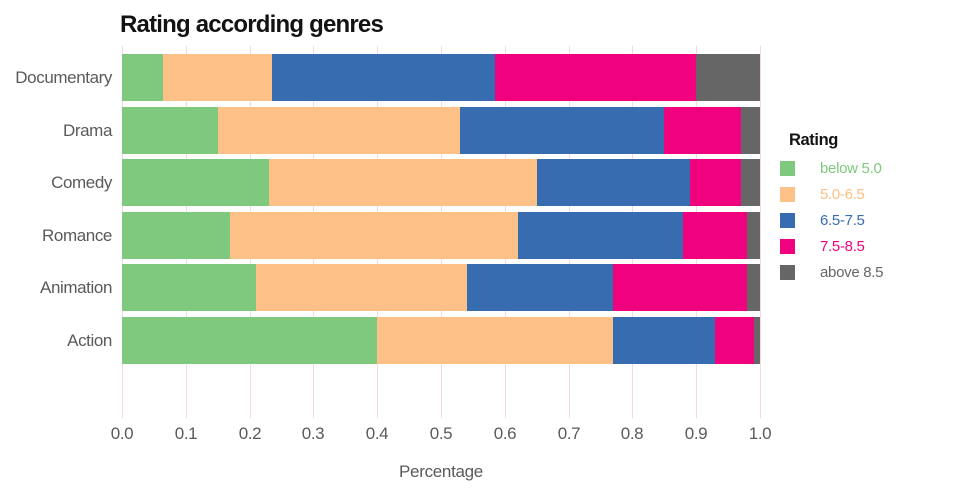  I want to click on legend-item: below 5.0, so click(869, 168).